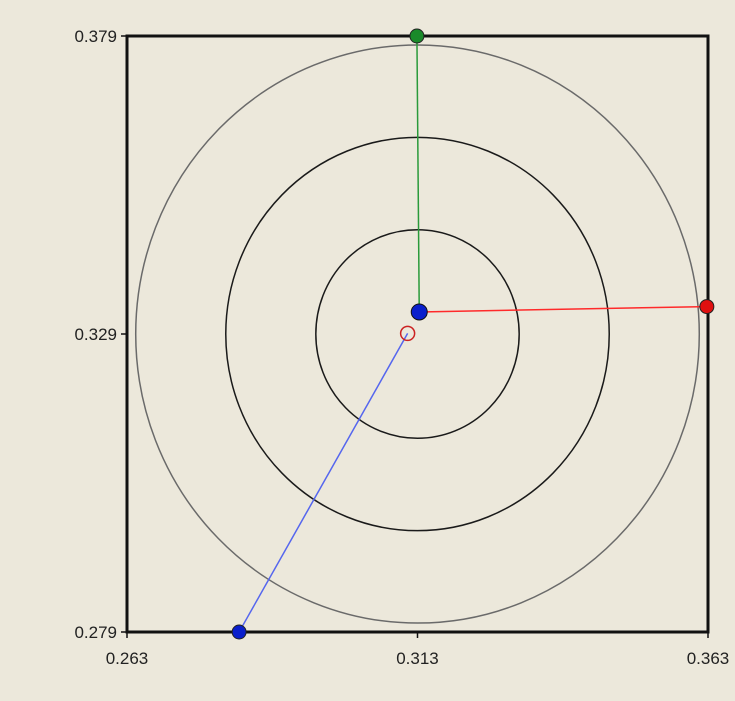 The image size is (735, 701). I want to click on y-tick-label: 0.279, so click(95, 632).